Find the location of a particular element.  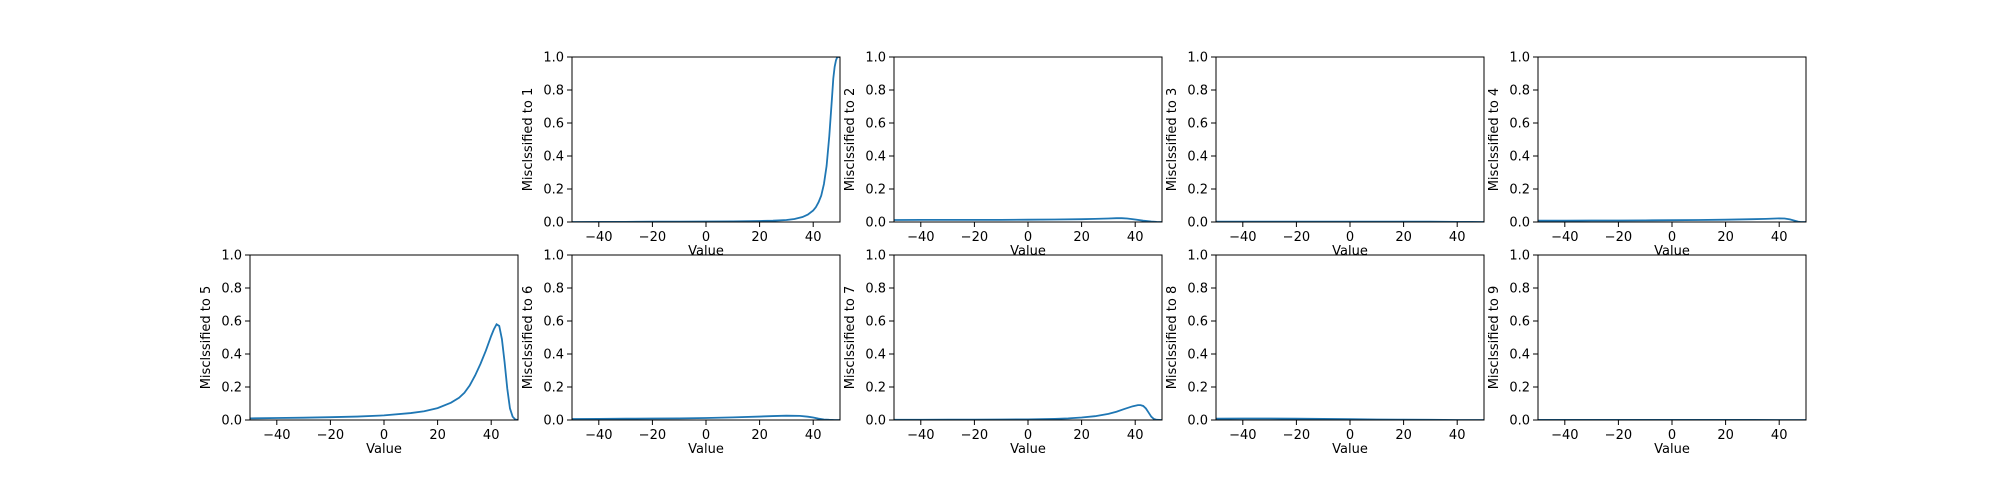

y-axis-label: Misclssified to 6 is located at coordinates (528, 338).